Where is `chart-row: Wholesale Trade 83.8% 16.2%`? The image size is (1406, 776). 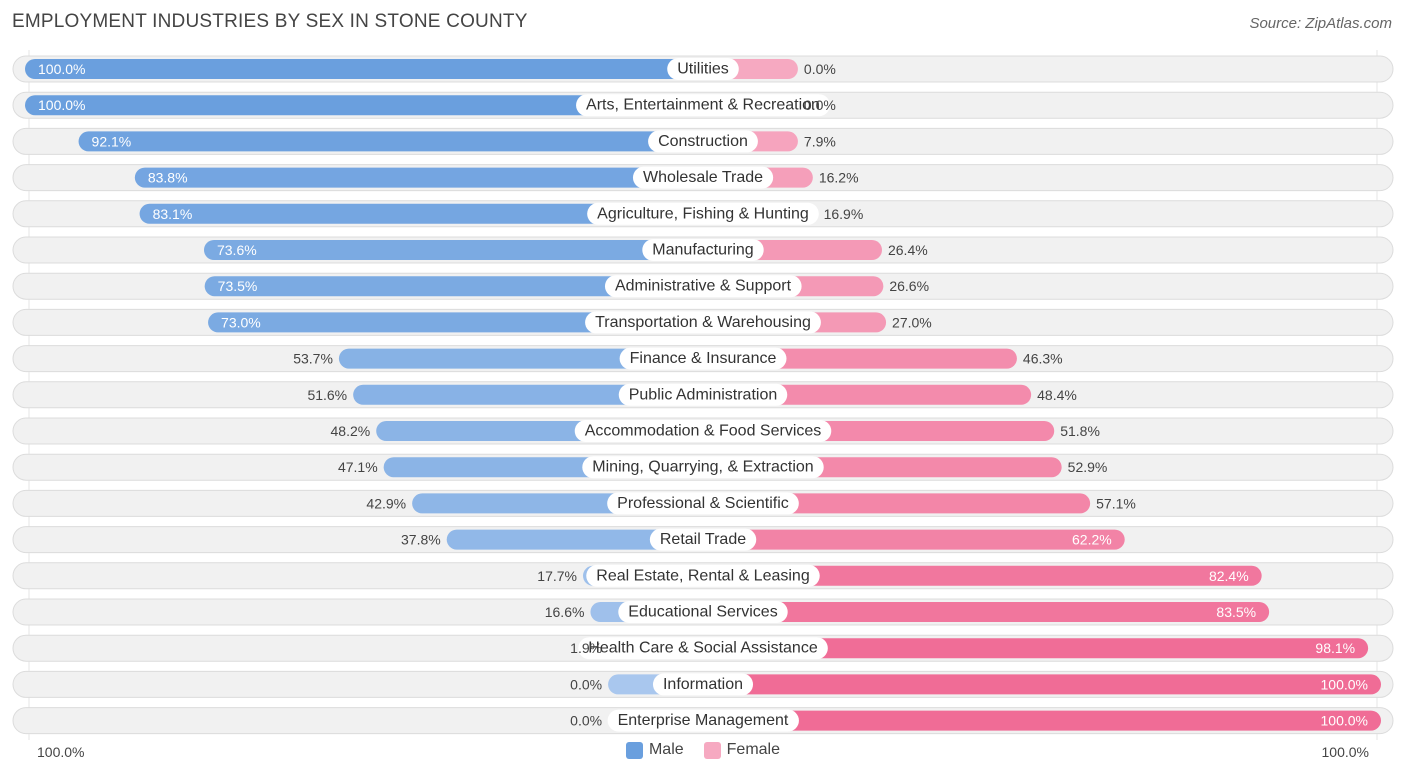 chart-row: Wholesale Trade 83.8% 16.2% is located at coordinates (703, 178).